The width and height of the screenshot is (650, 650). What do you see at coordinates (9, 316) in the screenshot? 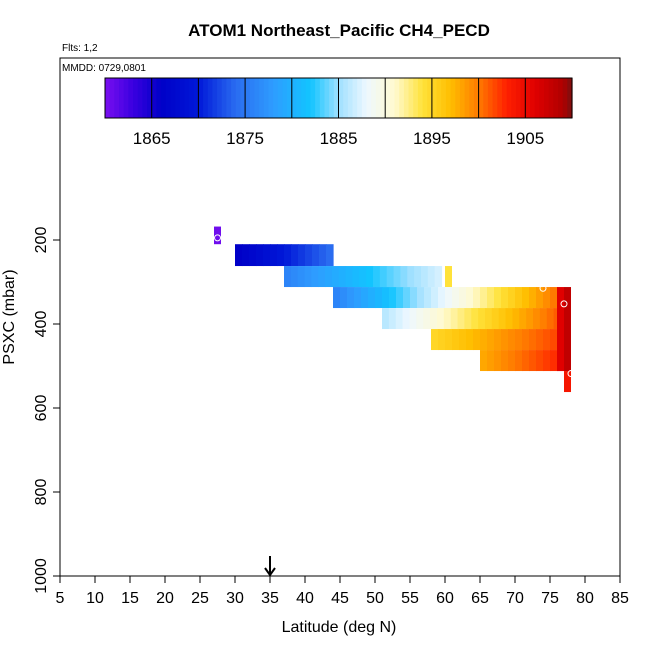
I see `y-axis-label: PSXC (mbar)` at bounding box center [9, 316].